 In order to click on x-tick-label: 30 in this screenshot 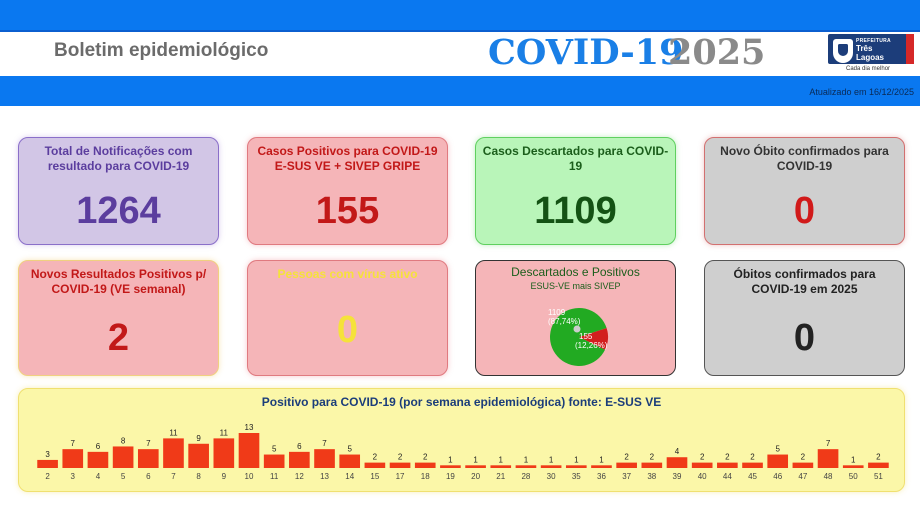, I will do `click(551, 476)`.